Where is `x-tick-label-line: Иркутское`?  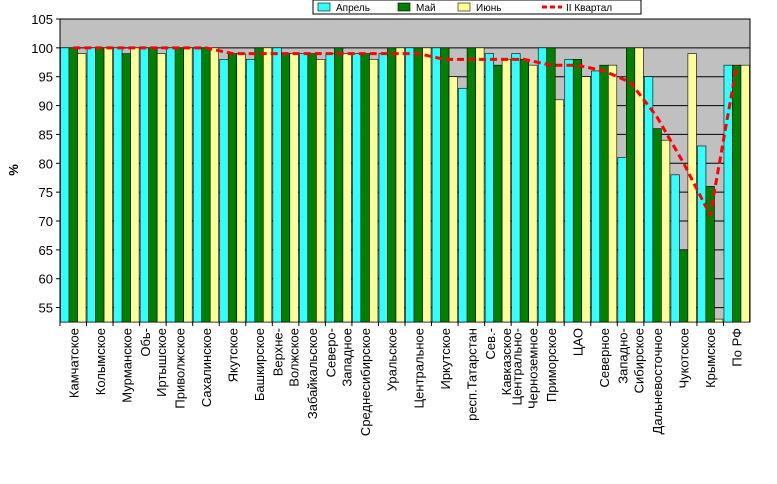 x-tick-label-line: Иркутское is located at coordinates (445, 359).